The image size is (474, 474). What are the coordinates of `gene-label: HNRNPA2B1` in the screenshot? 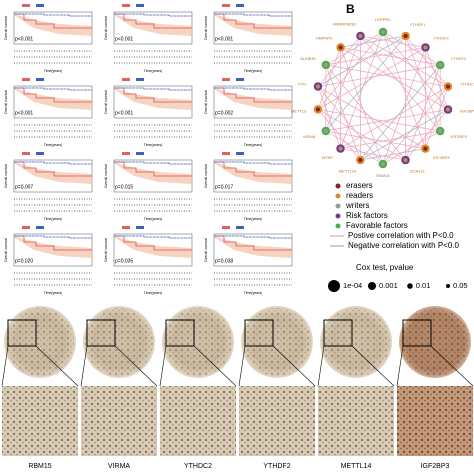 It's located at (345, 24).